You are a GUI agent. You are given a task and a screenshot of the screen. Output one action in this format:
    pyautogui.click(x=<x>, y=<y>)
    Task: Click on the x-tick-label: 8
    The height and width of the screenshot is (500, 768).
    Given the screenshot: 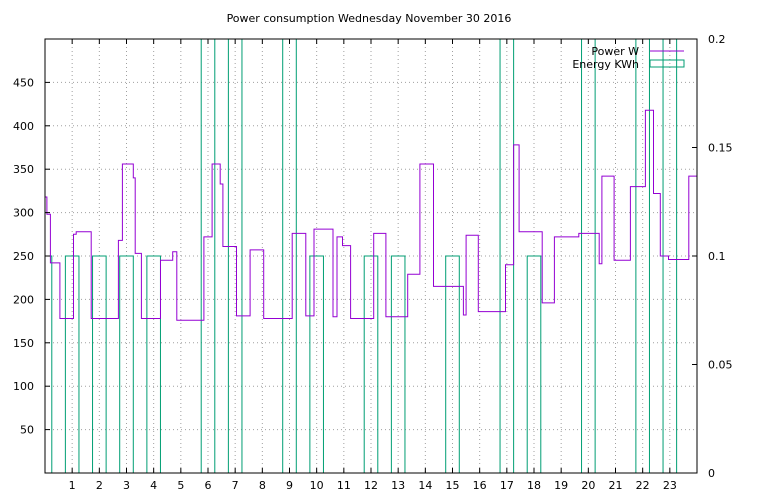 What is the action you would take?
    pyautogui.click(x=262, y=485)
    